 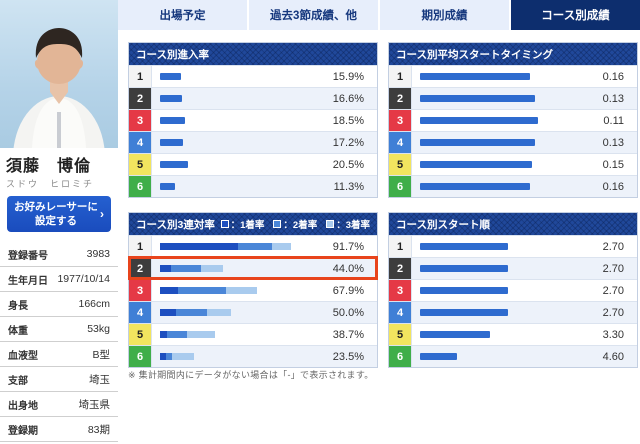 I want to click on panel-title-bar: コース別進入率, so click(x=253, y=54).